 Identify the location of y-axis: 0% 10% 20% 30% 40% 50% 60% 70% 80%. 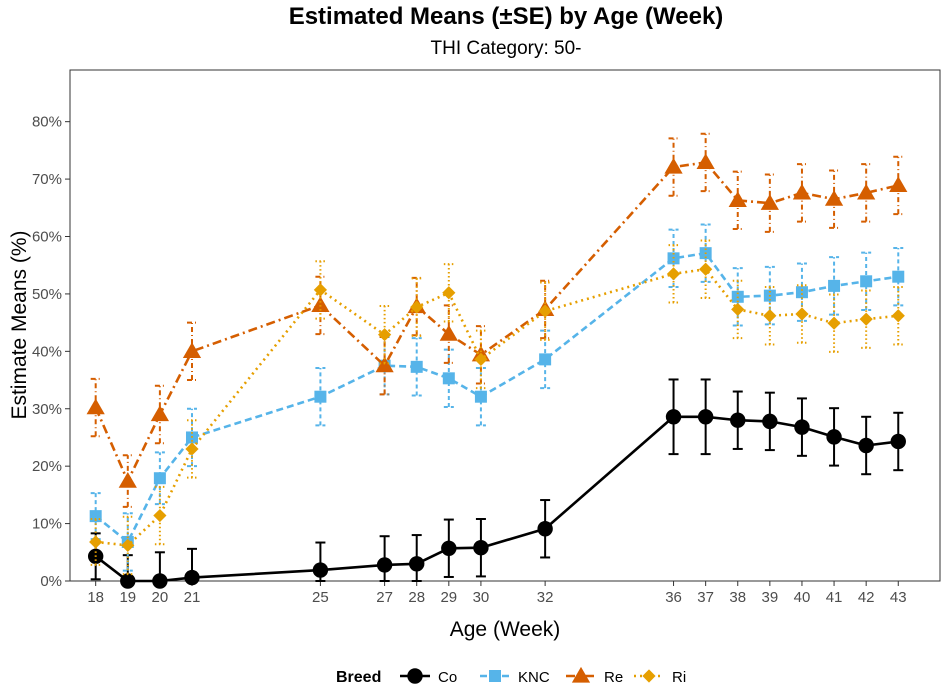
(51, 352).